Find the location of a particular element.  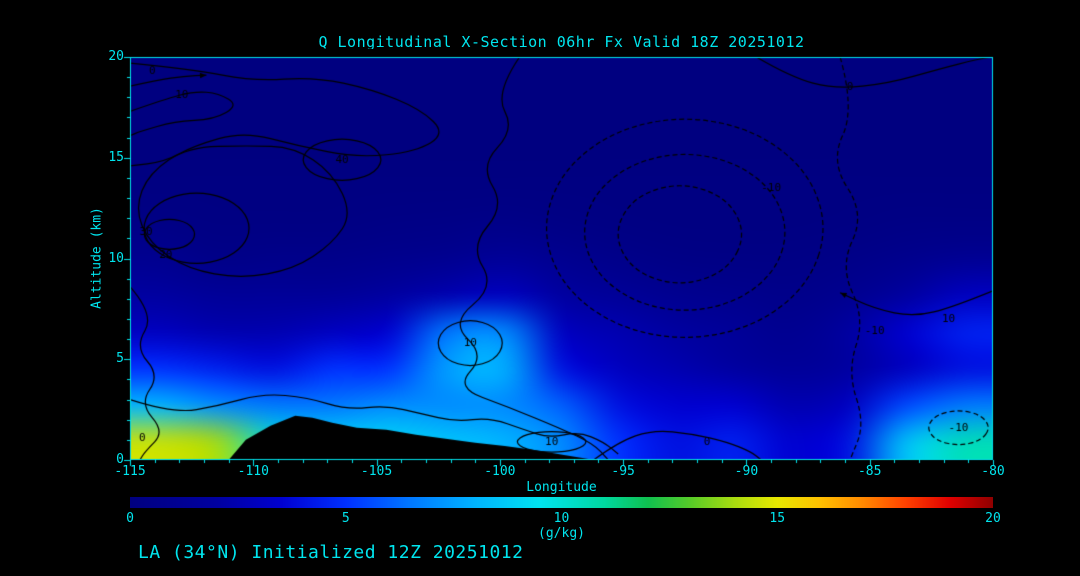

x-tick-label: -110 is located at coordinates (253, 471).